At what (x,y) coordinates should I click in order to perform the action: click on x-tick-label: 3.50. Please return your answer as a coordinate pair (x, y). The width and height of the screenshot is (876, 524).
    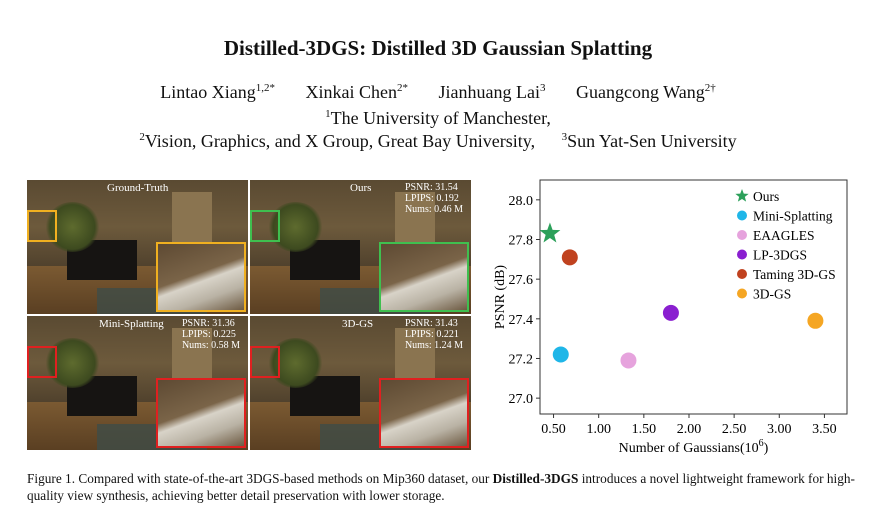
    Looking at the image, I should click on (824, 429).